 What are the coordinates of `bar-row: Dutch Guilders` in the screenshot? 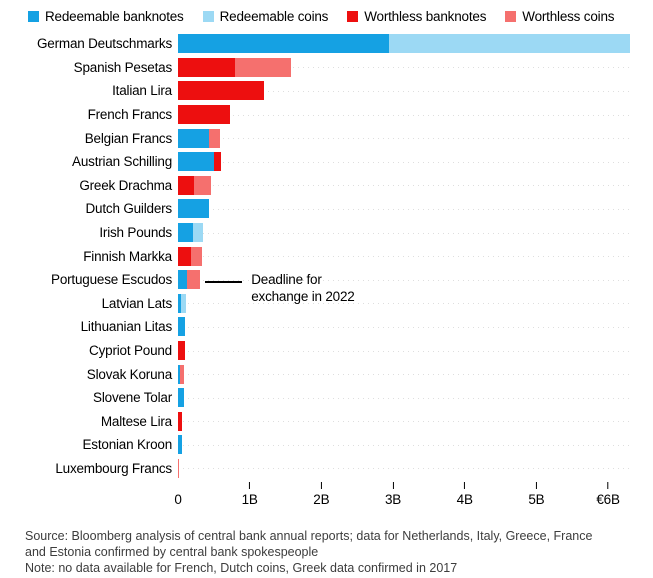 It's located at (326, 209).